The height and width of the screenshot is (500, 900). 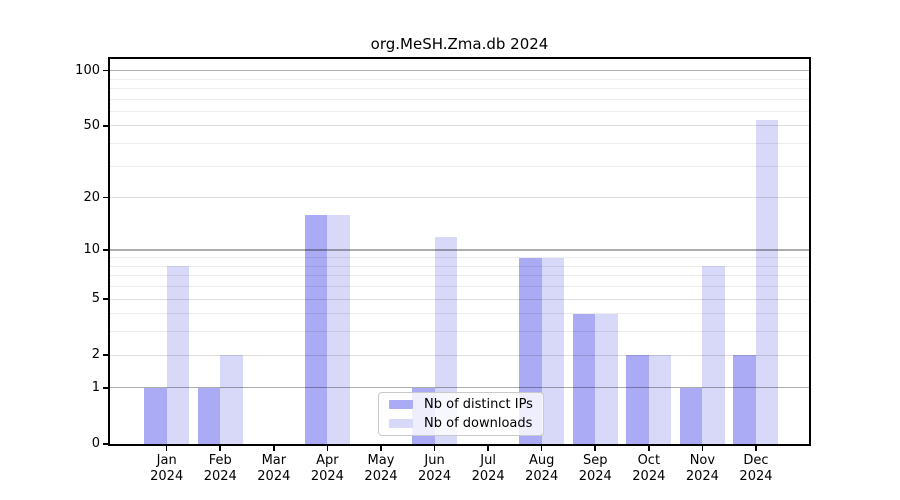 What do you see at coordinates (756, 448) in the screenshot?
I see `x-axis-tick-dec` at bounding box center [756, 448].